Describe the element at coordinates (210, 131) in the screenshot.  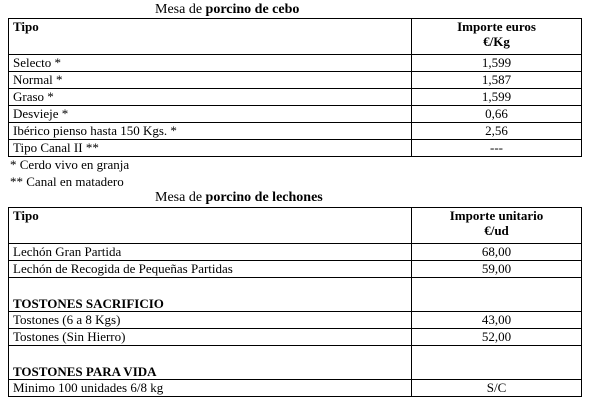
I see `cebo-row-tipo: Ibérico pienso hasta 150 Kgs. *` at that location.